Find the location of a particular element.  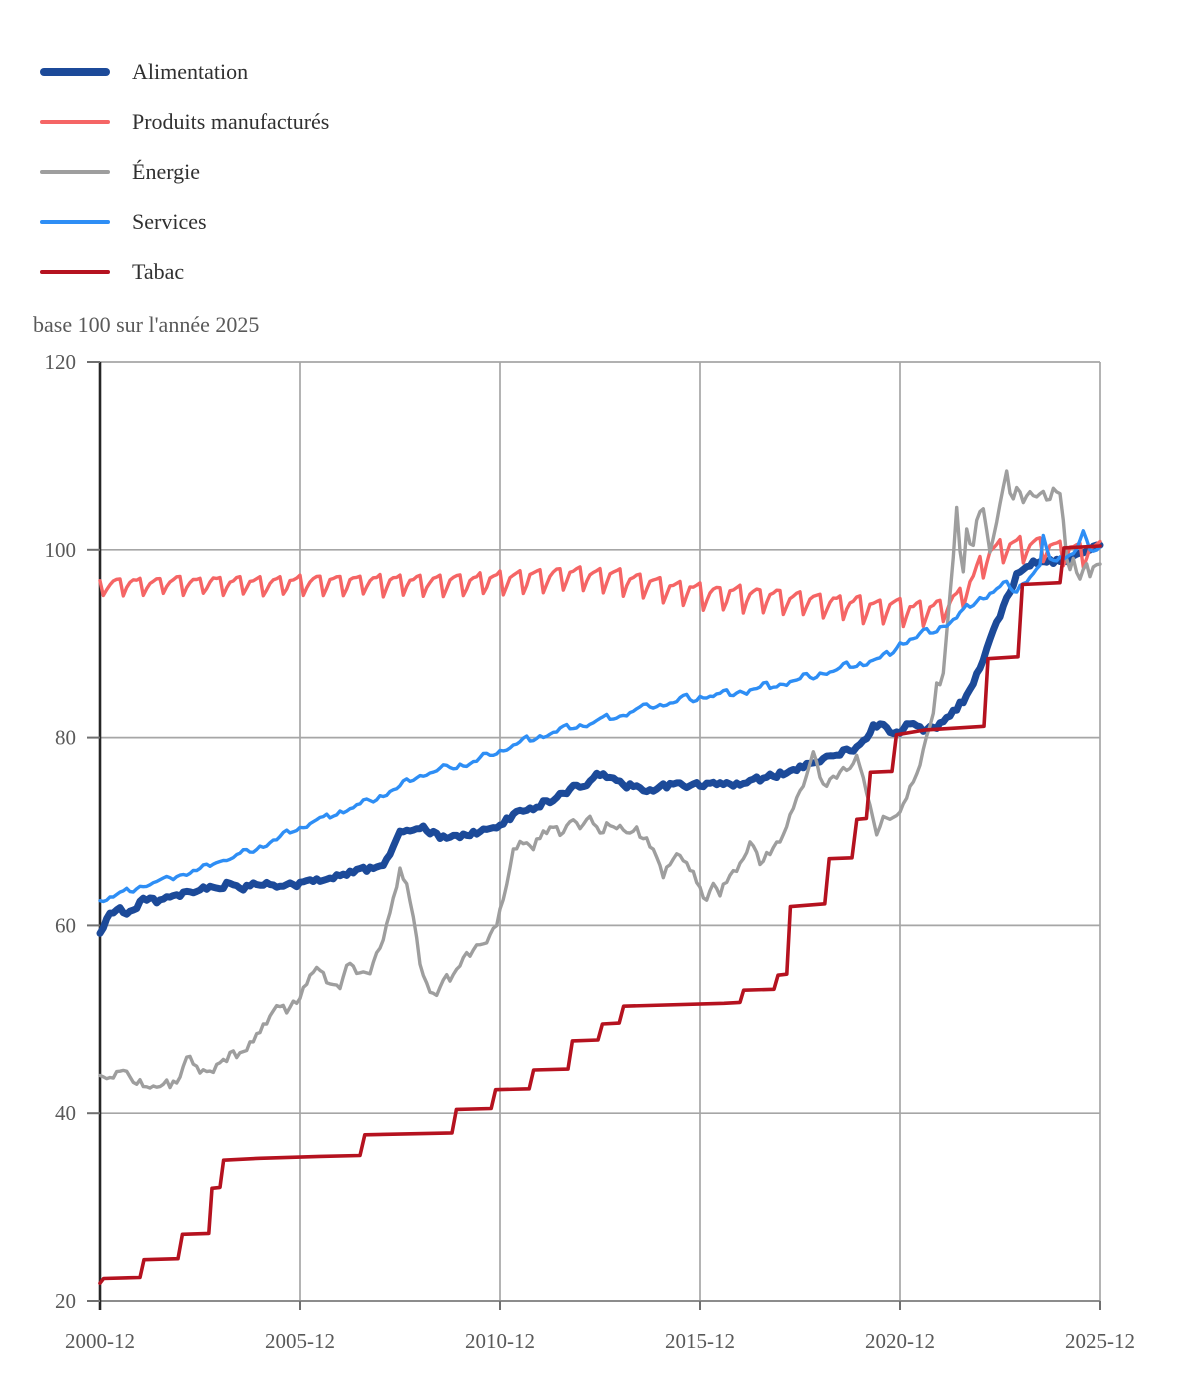

x-tick-label: 2005-12 is located at coordinates (300, 1341).